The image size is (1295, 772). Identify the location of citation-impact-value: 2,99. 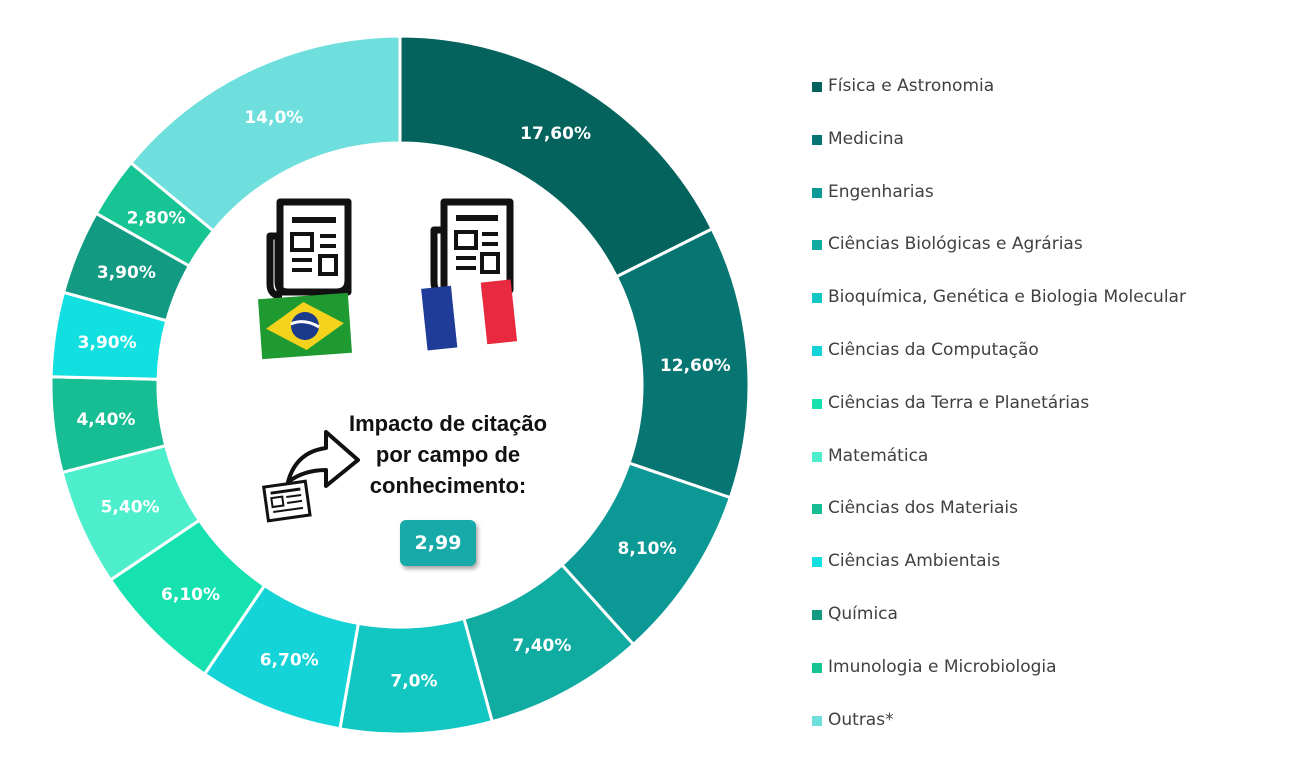
(438, 543).